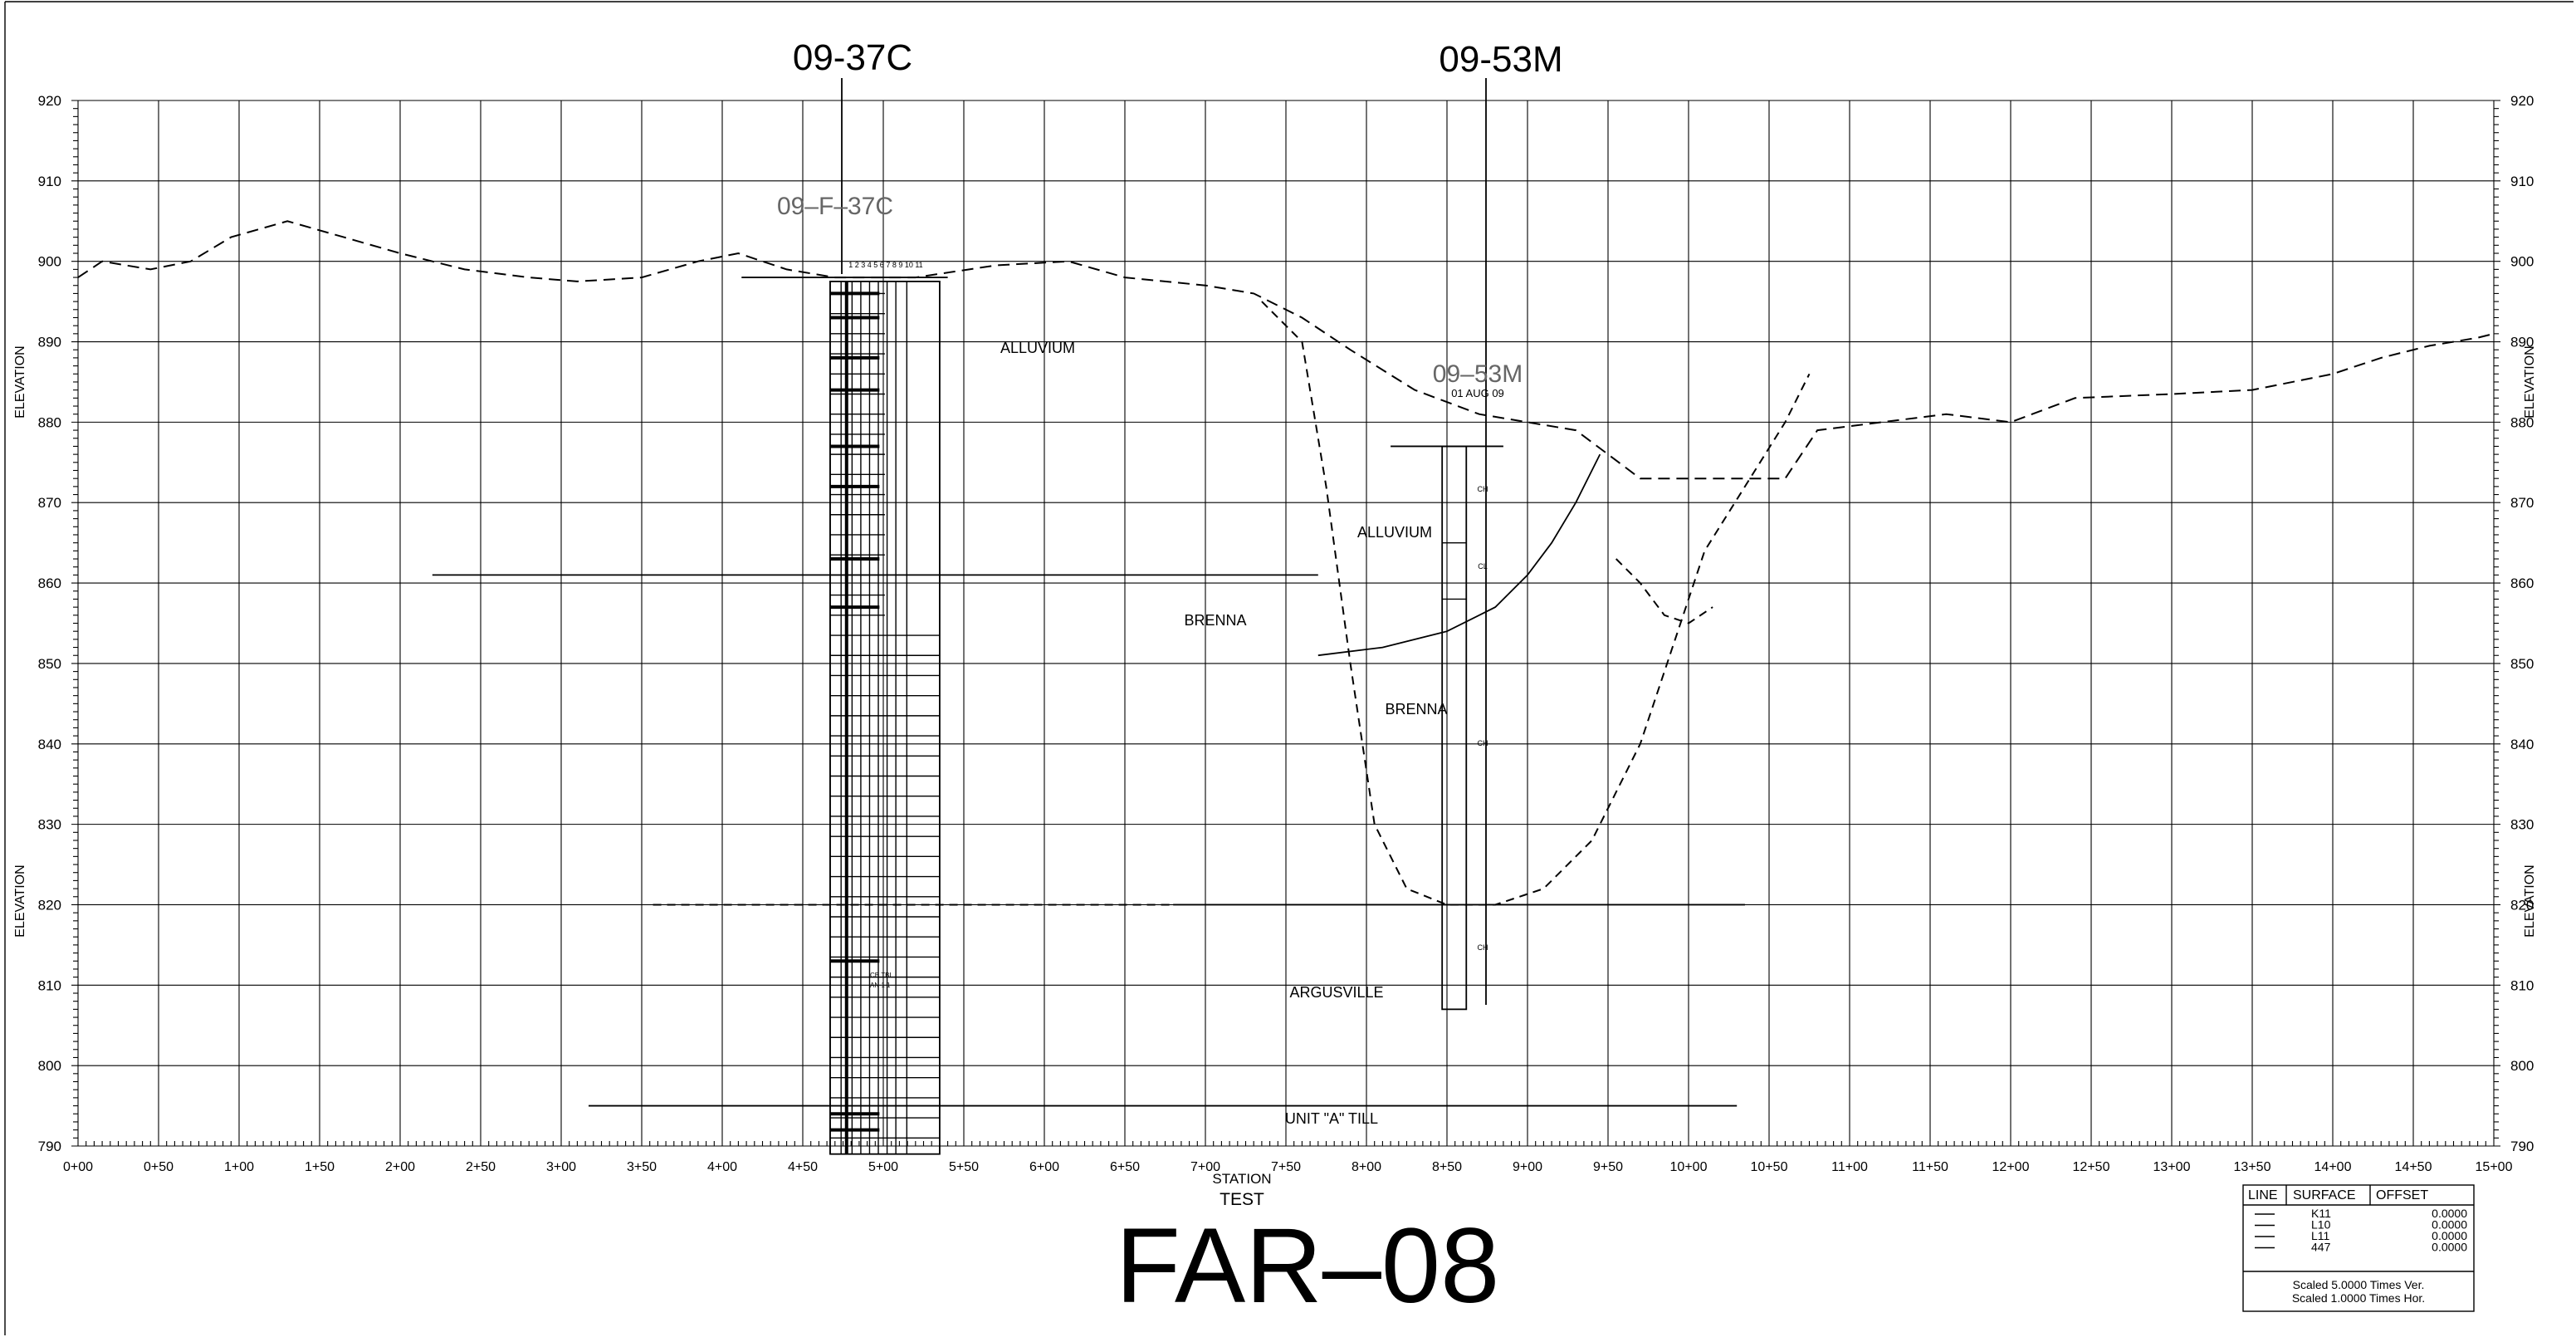  Describe the element at coordinates (561, 1167) in the screenshot. I see `station-tick: 3+00` at that location.